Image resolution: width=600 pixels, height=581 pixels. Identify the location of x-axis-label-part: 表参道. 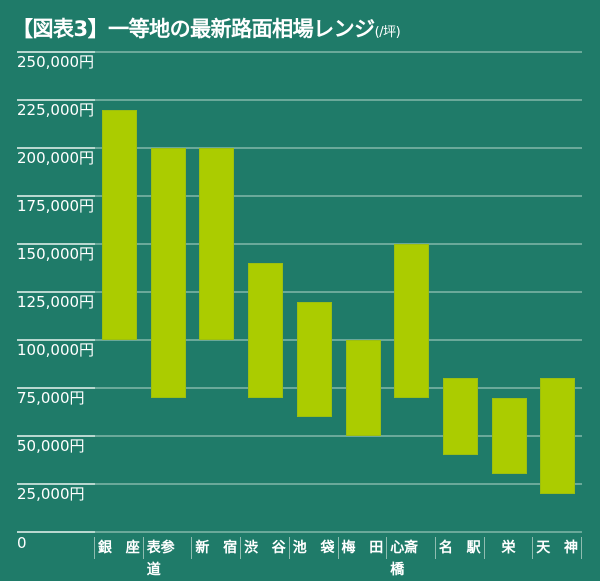
(160, 559).